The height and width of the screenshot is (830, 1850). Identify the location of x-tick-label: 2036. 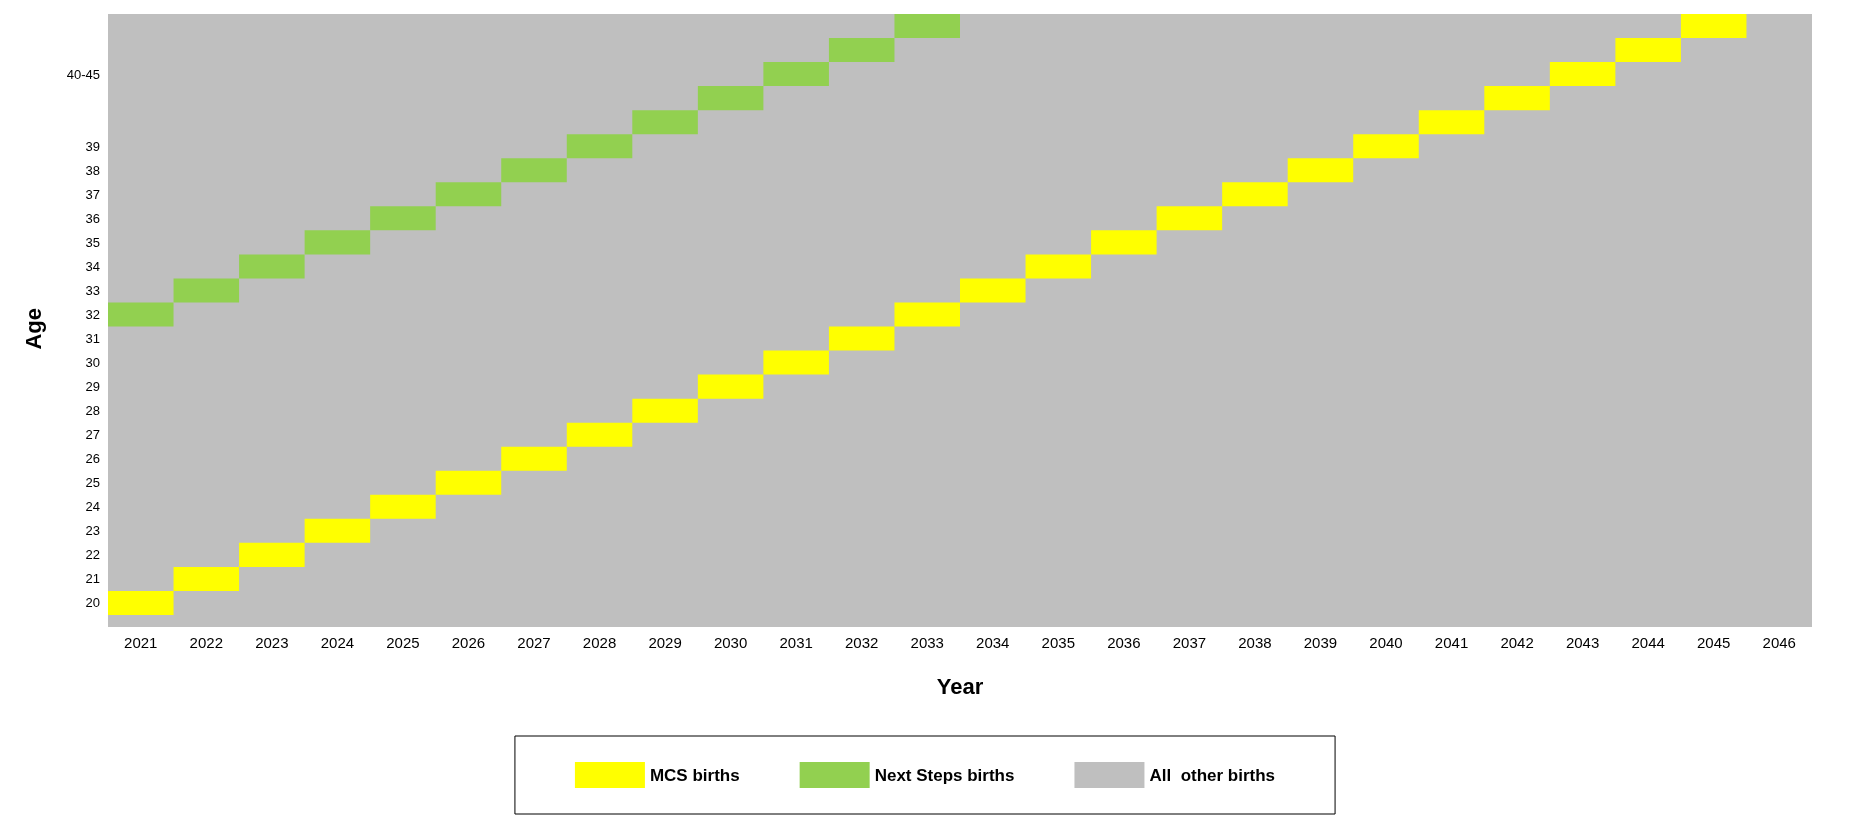
(1124, 642).